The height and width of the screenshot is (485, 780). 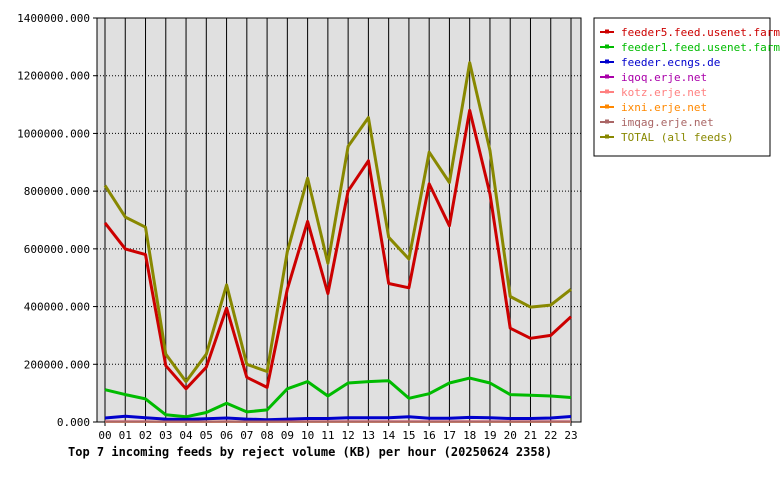 I want to click on x-tick-label: 00, so click(x=104, y=435).